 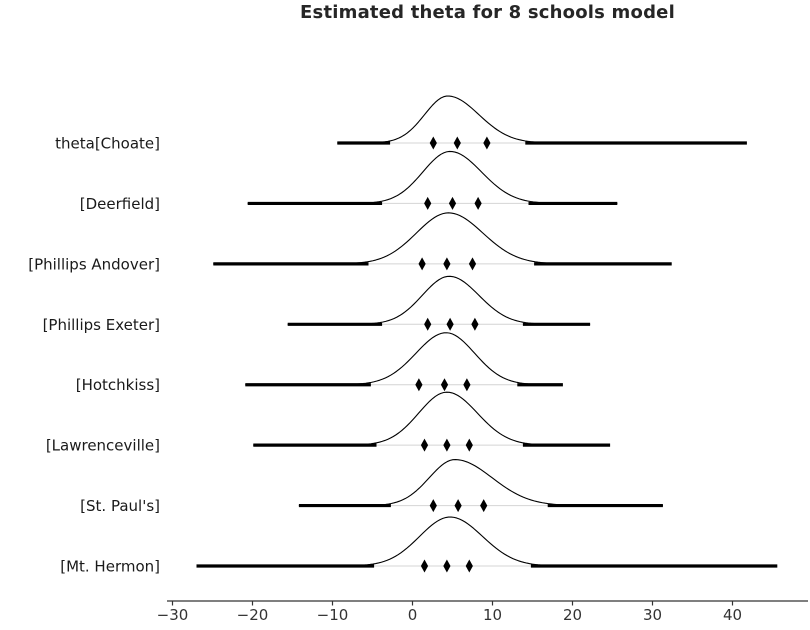 What do you see at coordinates (572, 615) in the screenshot?
I see `x-tick-label: 20` at bounding box center [572, 615].